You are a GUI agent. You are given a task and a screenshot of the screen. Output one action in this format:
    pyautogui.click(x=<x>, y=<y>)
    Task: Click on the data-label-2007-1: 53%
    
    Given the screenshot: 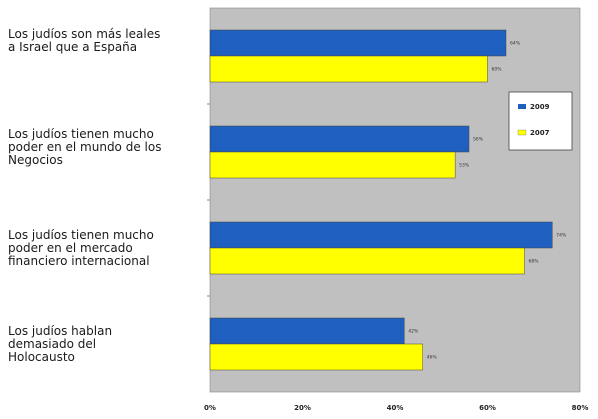 What is the action you would take?
    pyautogui.click(x=464, y=166)
    